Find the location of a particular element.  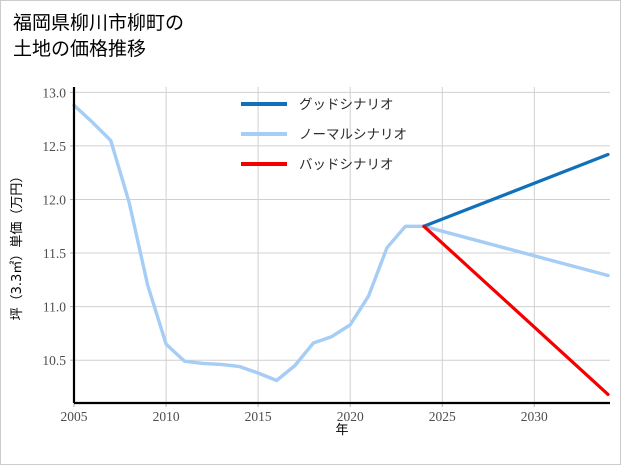

y-tick-label: 12.0 is located at coordinates (54, 200).